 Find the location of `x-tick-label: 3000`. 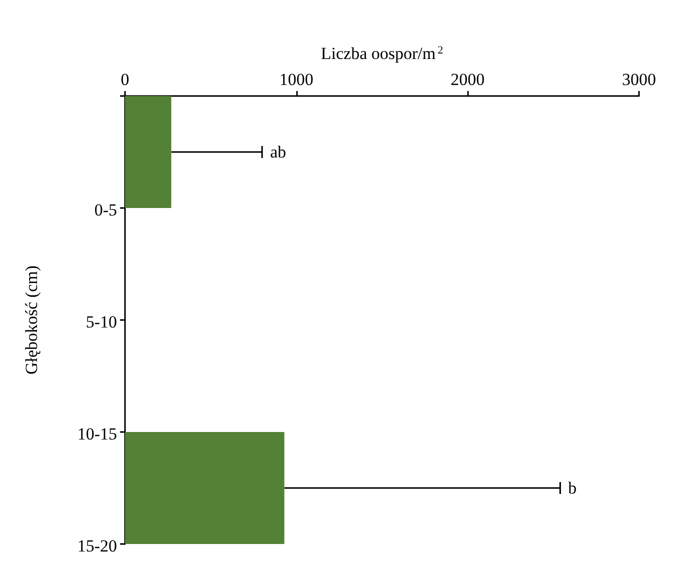

x-tick-label: 3000 is located at coordinates (639, 79).